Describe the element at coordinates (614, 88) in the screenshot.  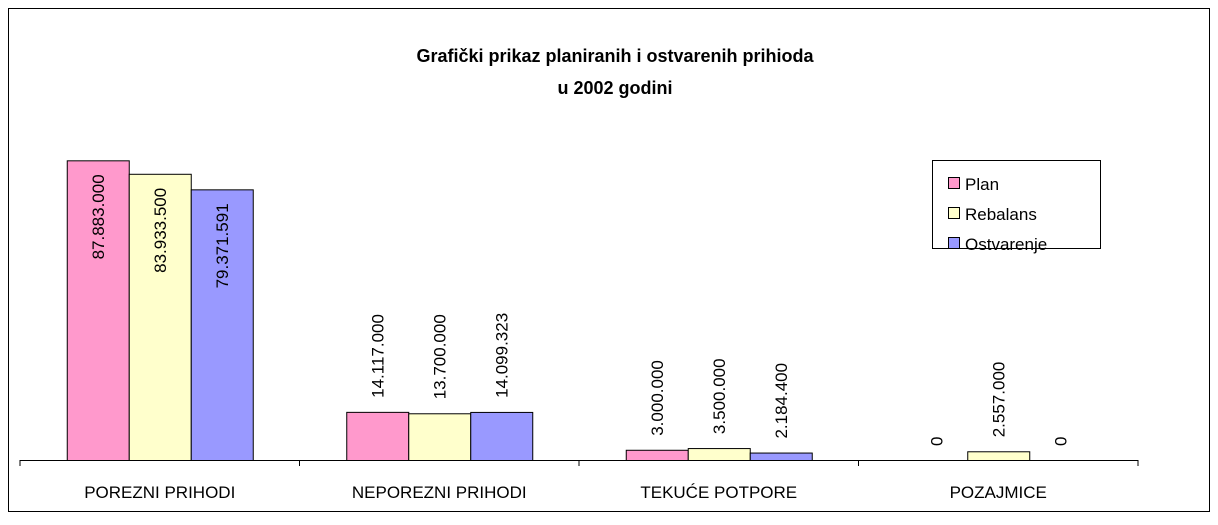
I see `chart-title: u 2002 godini` at that location.